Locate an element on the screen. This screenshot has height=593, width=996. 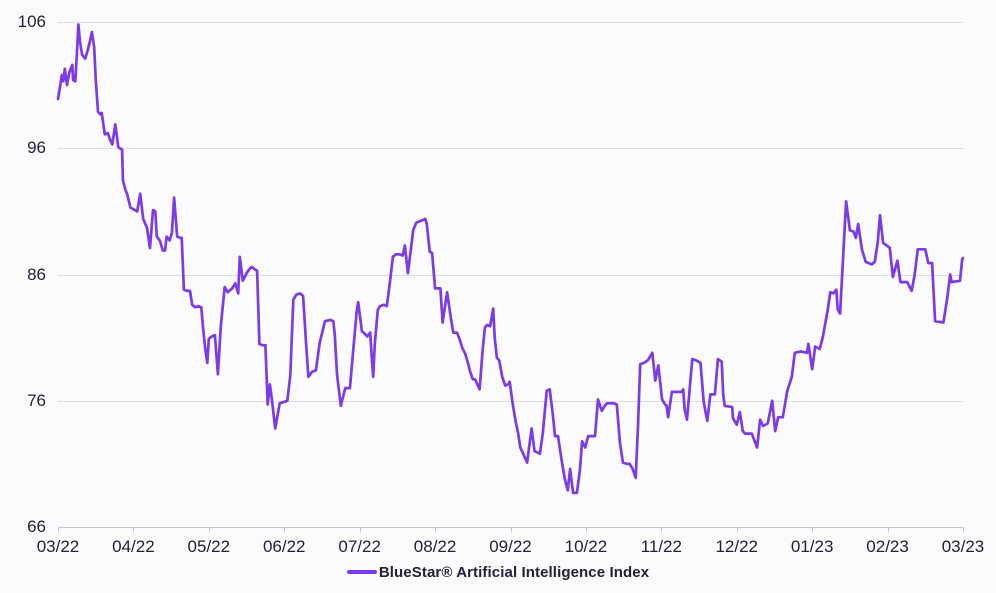
y-tick-label-76: 76 is located at coordinates (36, 400).